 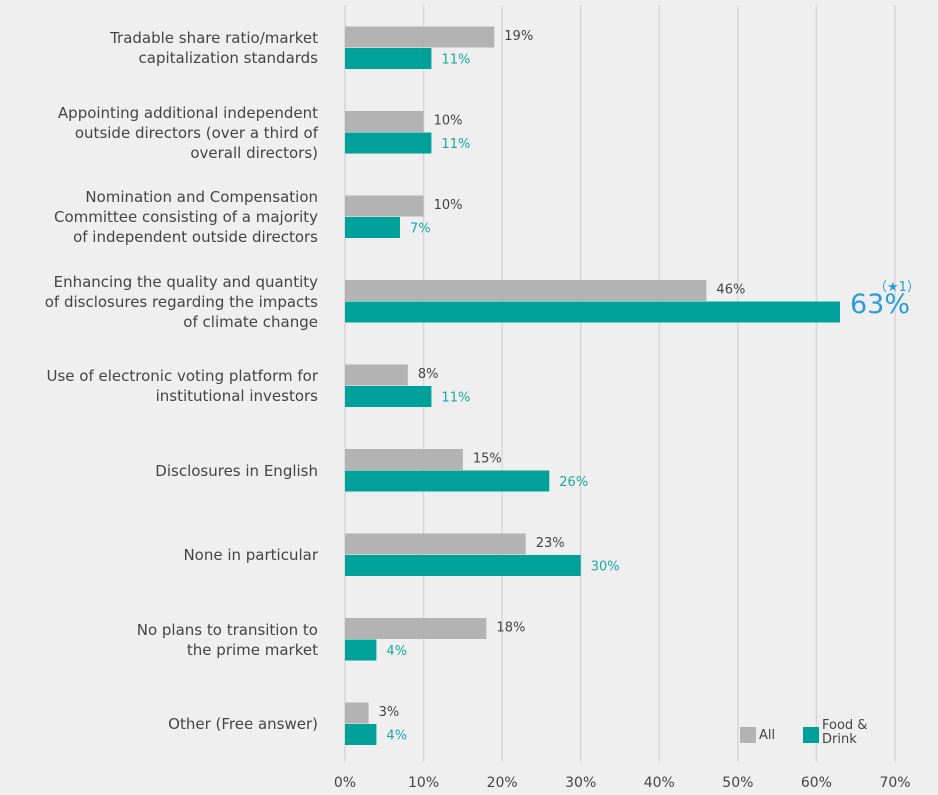 I want to click on value-label: 7%, so click(x=420, y=229).